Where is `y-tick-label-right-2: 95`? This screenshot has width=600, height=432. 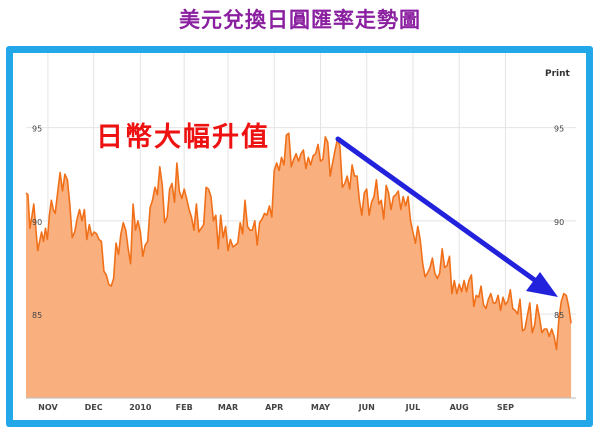 y-tick-label-right-2: 95 is located at coordinates (559, 129).